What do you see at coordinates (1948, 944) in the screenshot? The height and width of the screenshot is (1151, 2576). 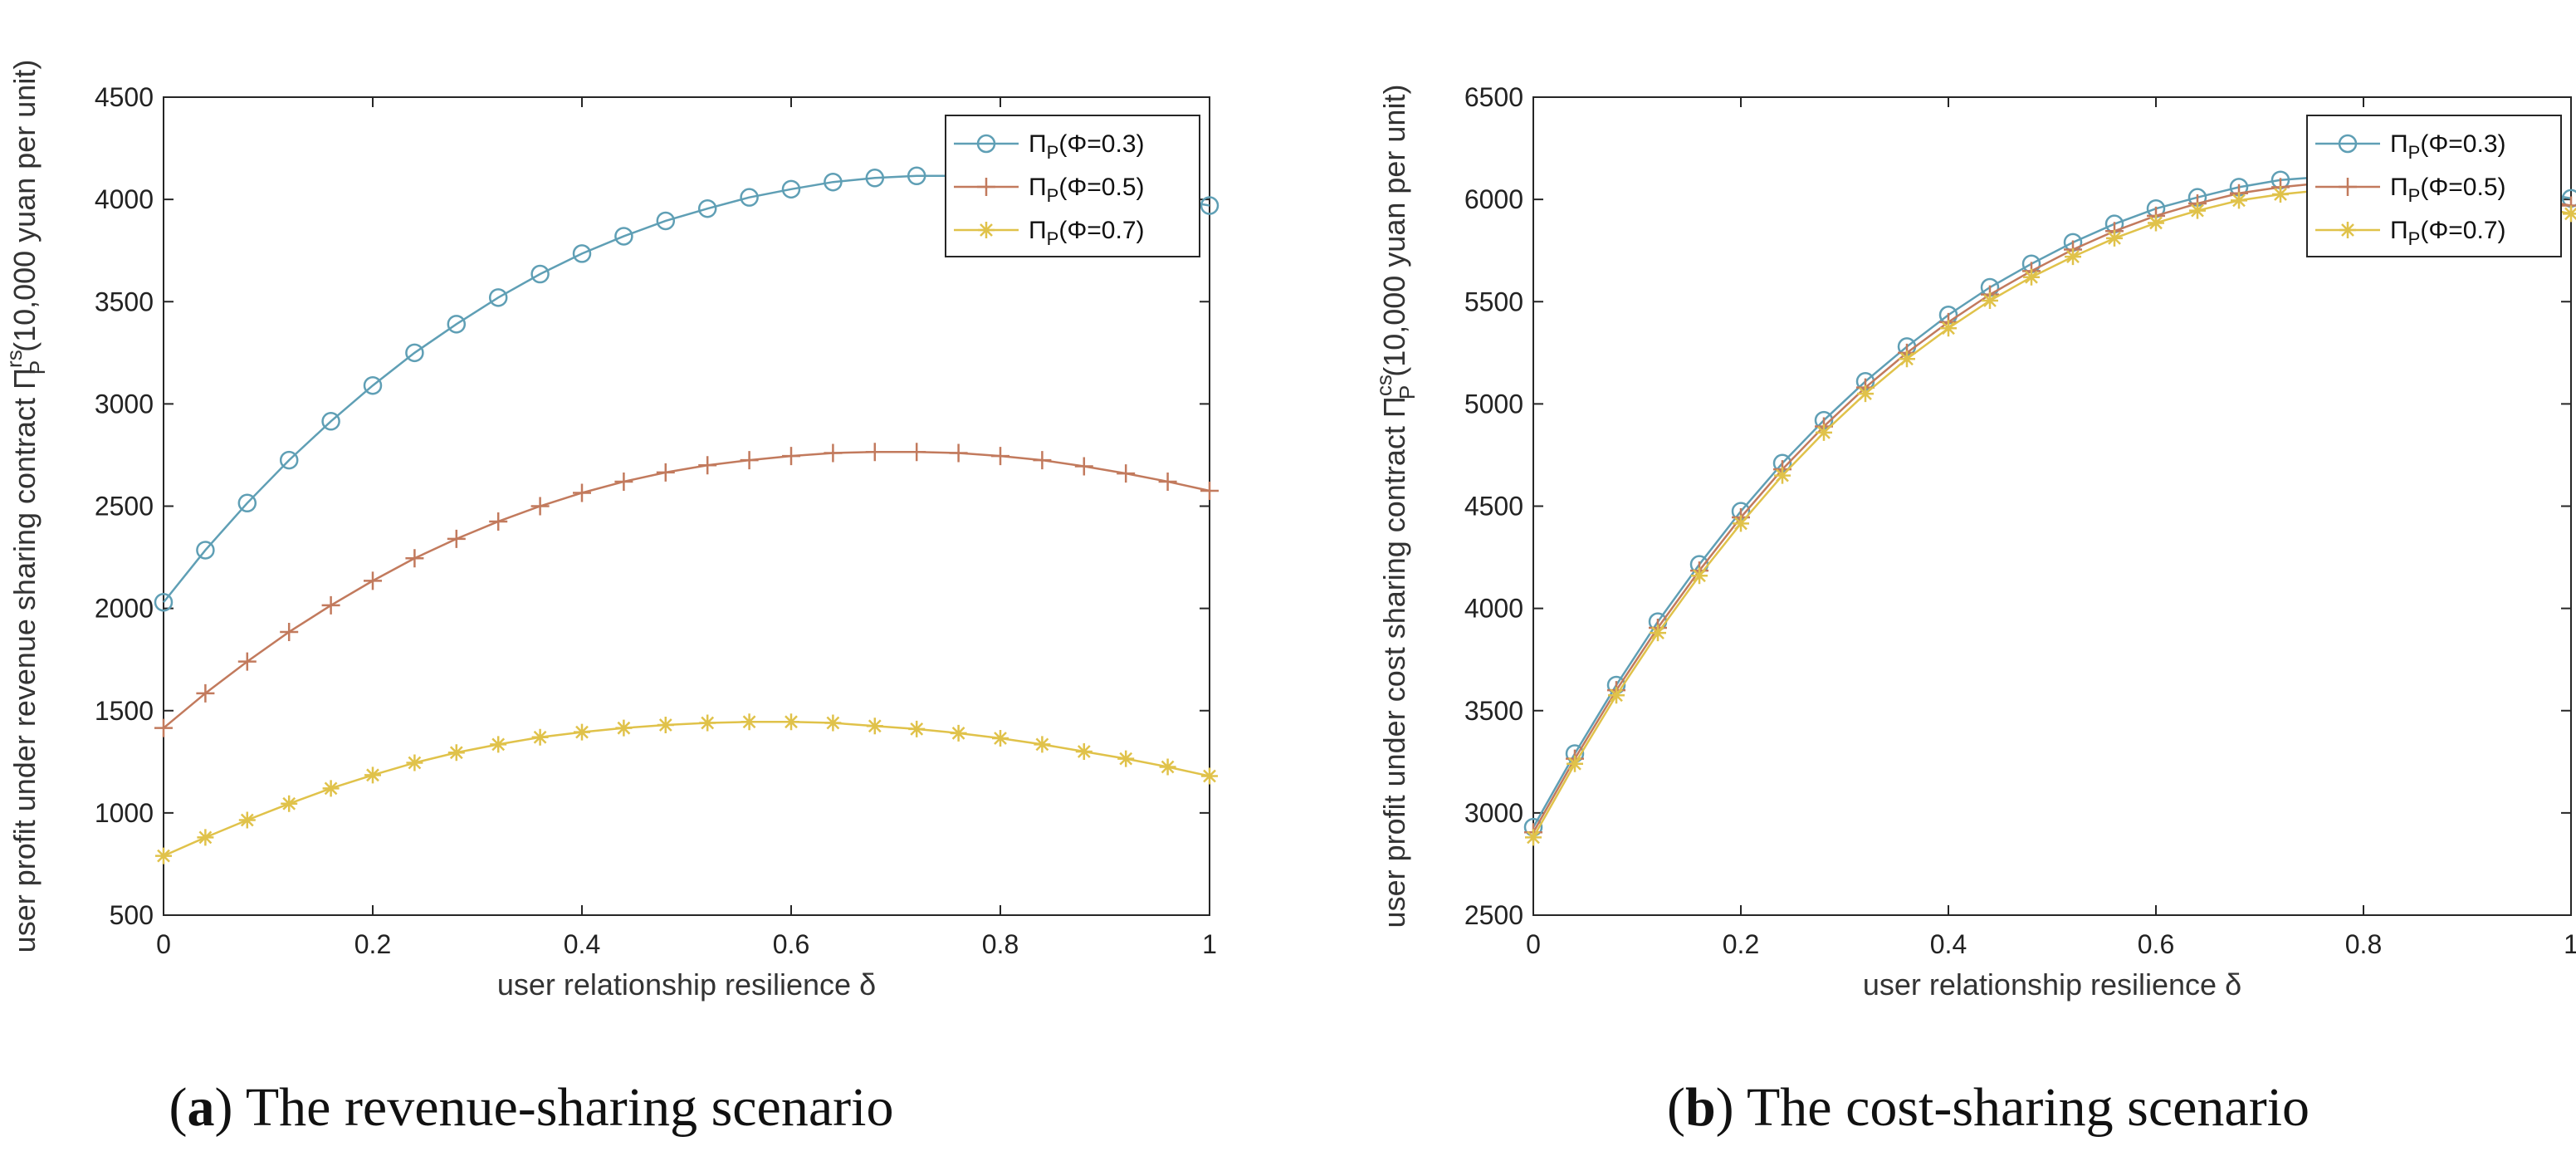 I see `x-tick-label: 0.4` at bounding box center [1948, 944].